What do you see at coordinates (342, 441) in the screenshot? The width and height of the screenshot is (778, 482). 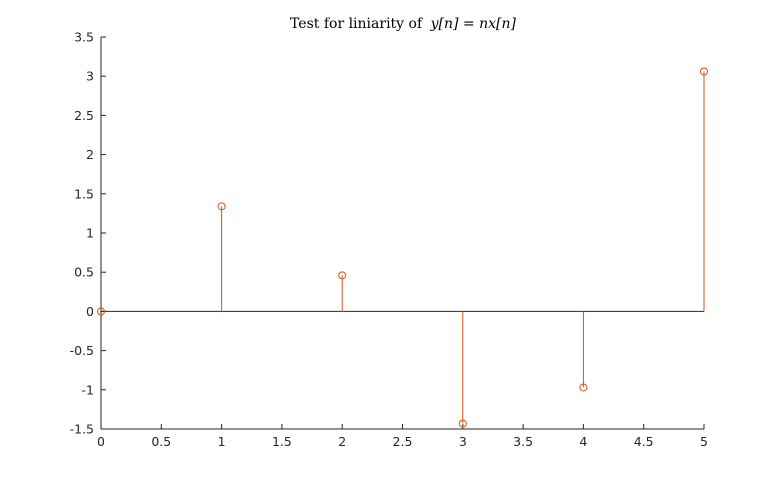 I see `x-tick-label: 2` at bounding box center [342, 441].